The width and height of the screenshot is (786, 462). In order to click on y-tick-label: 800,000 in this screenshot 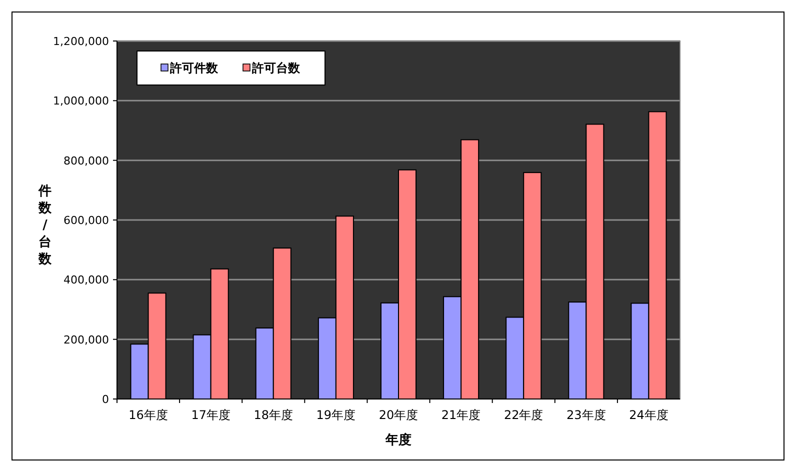, I will do `click(86, 161)`.